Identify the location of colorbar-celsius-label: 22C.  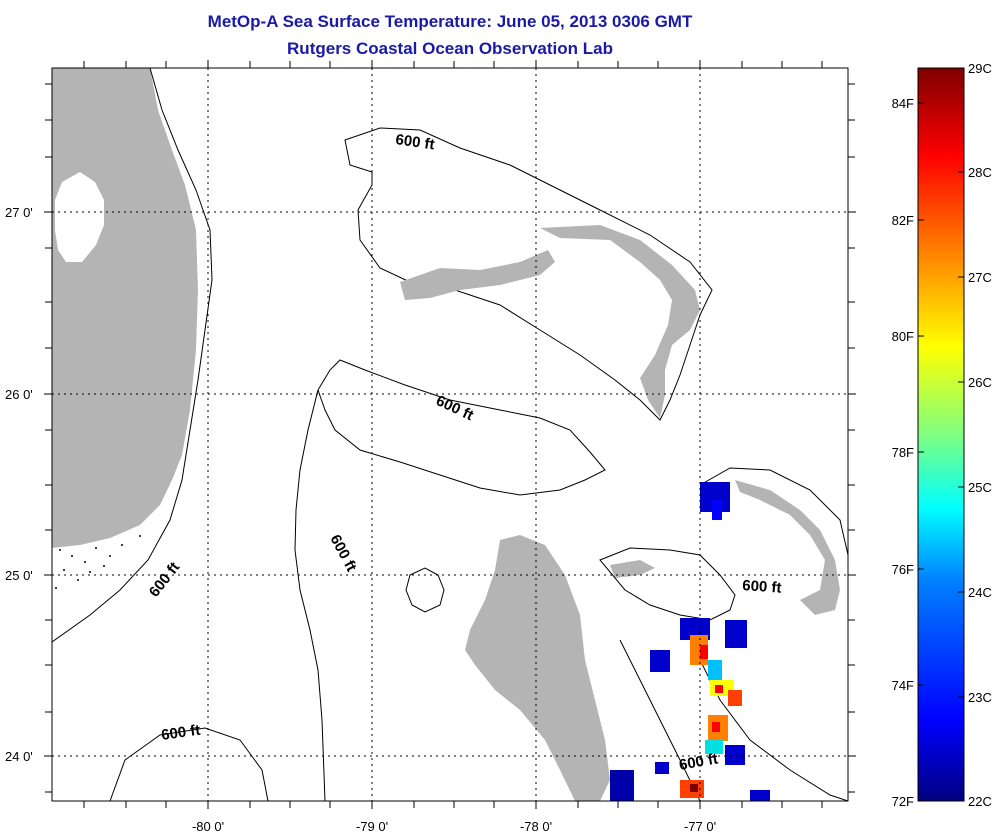
(980, 801).